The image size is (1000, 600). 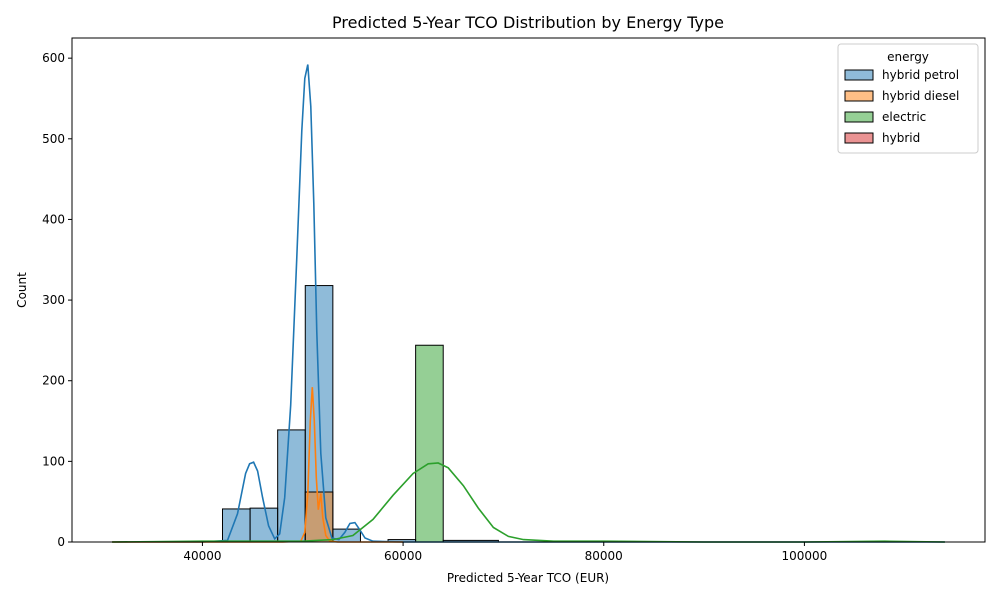 What do you see at coordinates (604, 556) in the screenshot?
I see `x-tick-label: 80000` at bounding box center [604, 556].